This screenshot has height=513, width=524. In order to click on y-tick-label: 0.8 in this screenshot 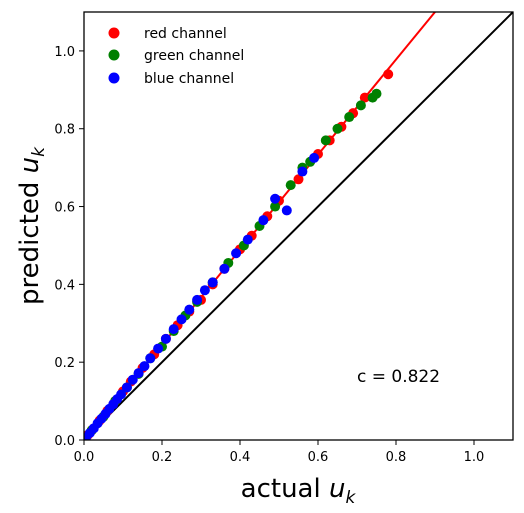, I will do `click(64, 130)`.